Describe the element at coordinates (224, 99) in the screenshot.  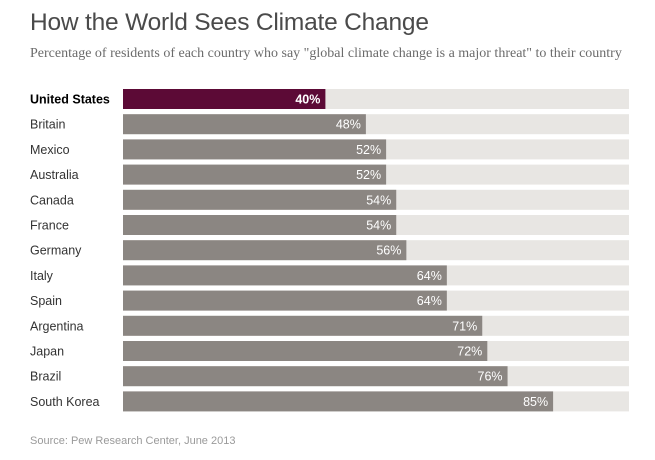
I see `bar-united-states` at that location.